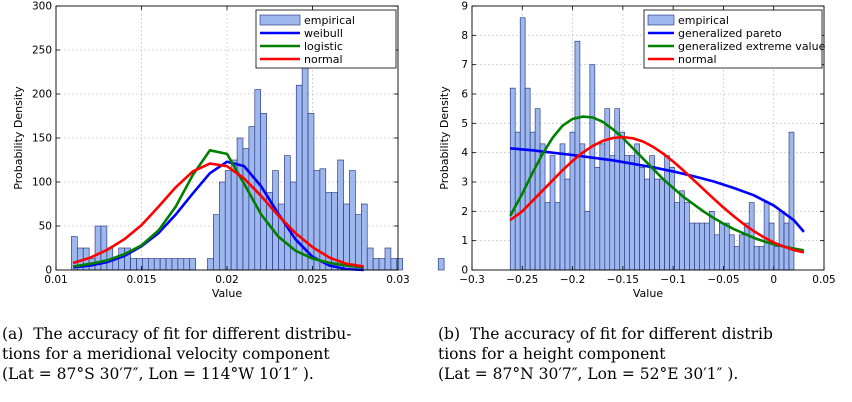  Describe the element at coordinates (323, 59) in the screenshot. I see `legend-label-a: normal` at that location.